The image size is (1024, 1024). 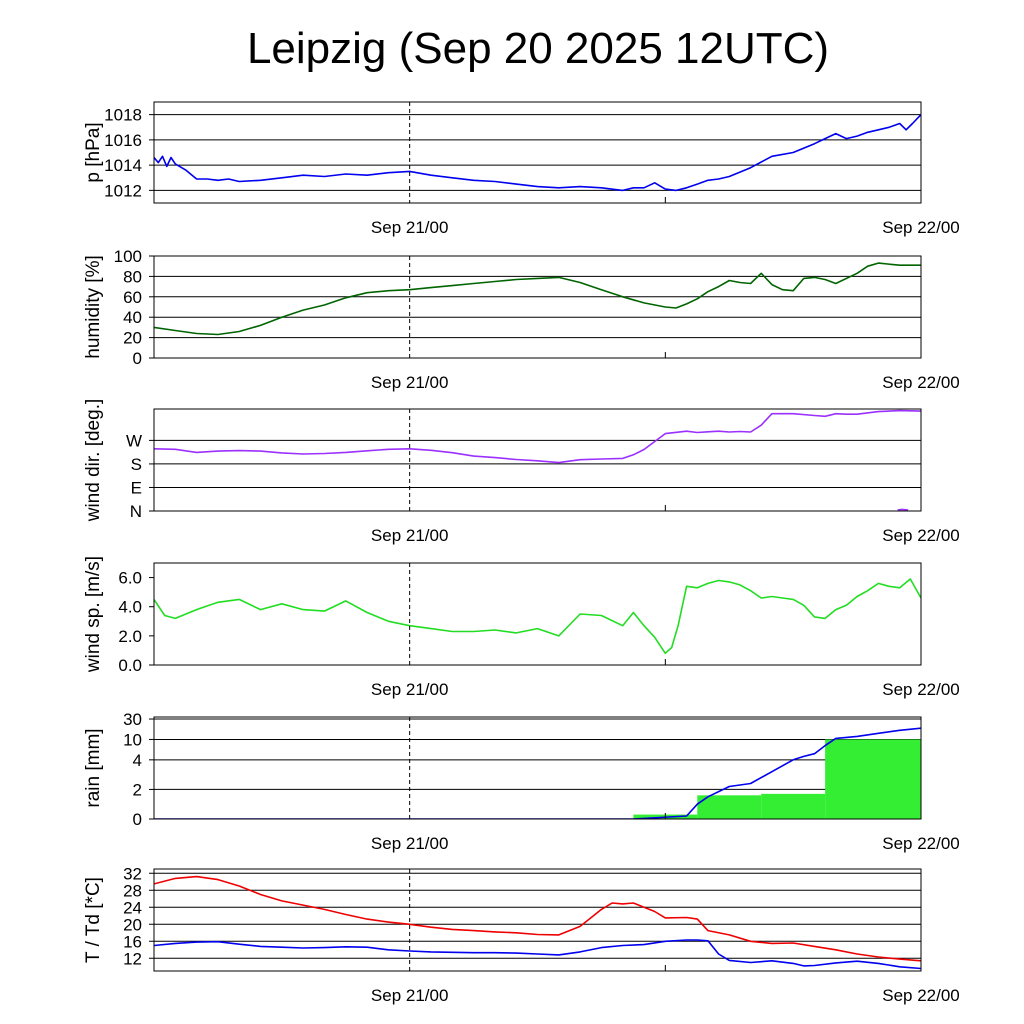 I want to click on series-line-wind_dir, so click(x=537, y=436).